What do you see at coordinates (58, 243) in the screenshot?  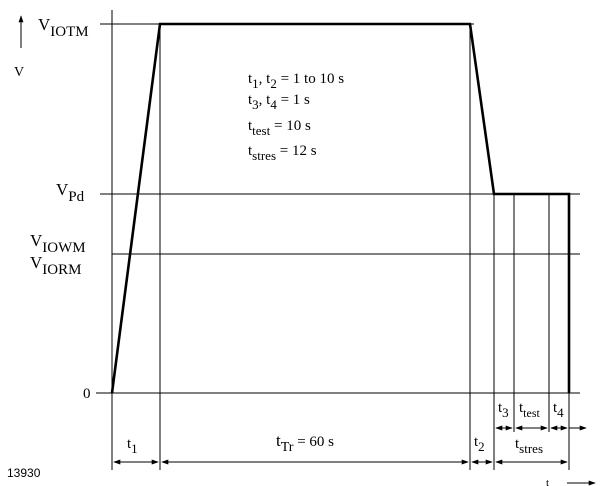 I see `iowm-label: VIOWM` at bounding box center [58, 243].